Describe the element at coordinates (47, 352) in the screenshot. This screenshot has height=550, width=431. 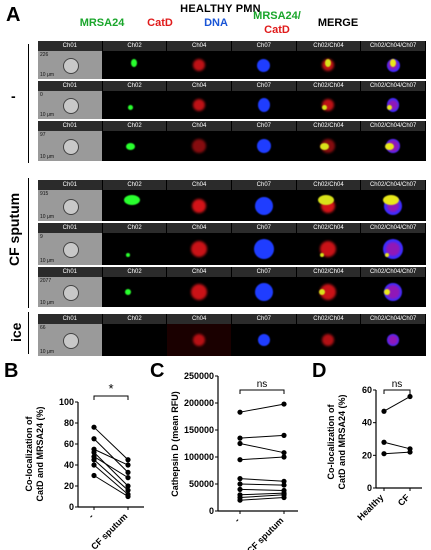
I see `scale-bar-label: 10 μm` at that location.